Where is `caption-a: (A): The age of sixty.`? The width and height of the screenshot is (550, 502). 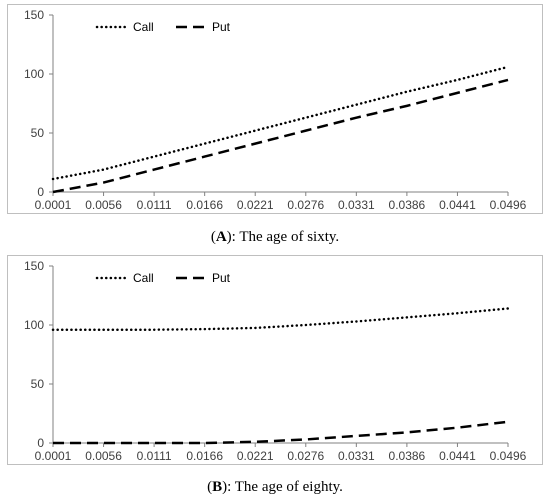 caption-a: (A): The age of sixty. is located at coordinates (275, 237).